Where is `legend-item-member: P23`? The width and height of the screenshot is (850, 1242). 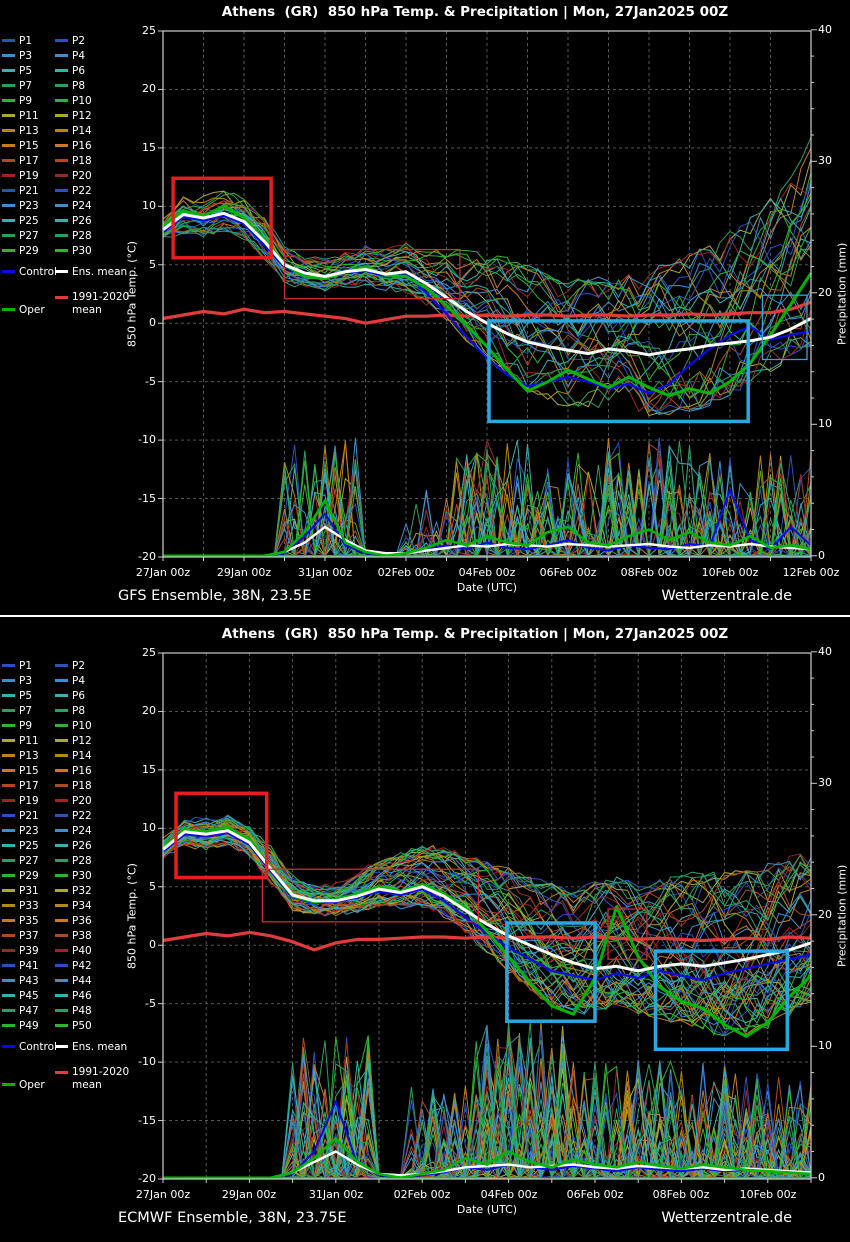 legend-item-member: P23 is located at coordinates (57, 205).